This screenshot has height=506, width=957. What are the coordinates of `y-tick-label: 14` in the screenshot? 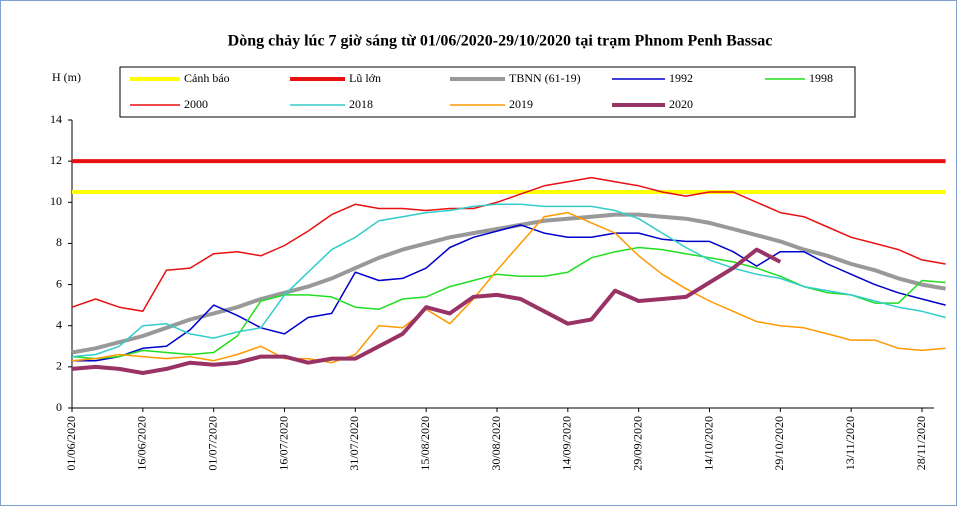 It's located at (56, 119).